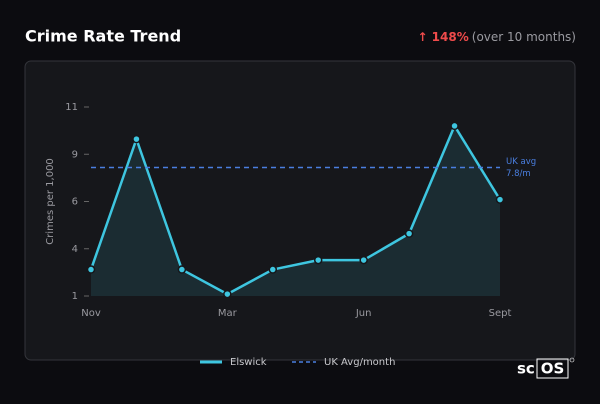  I want to click on change: ↑ 148%, so click(442, 37).